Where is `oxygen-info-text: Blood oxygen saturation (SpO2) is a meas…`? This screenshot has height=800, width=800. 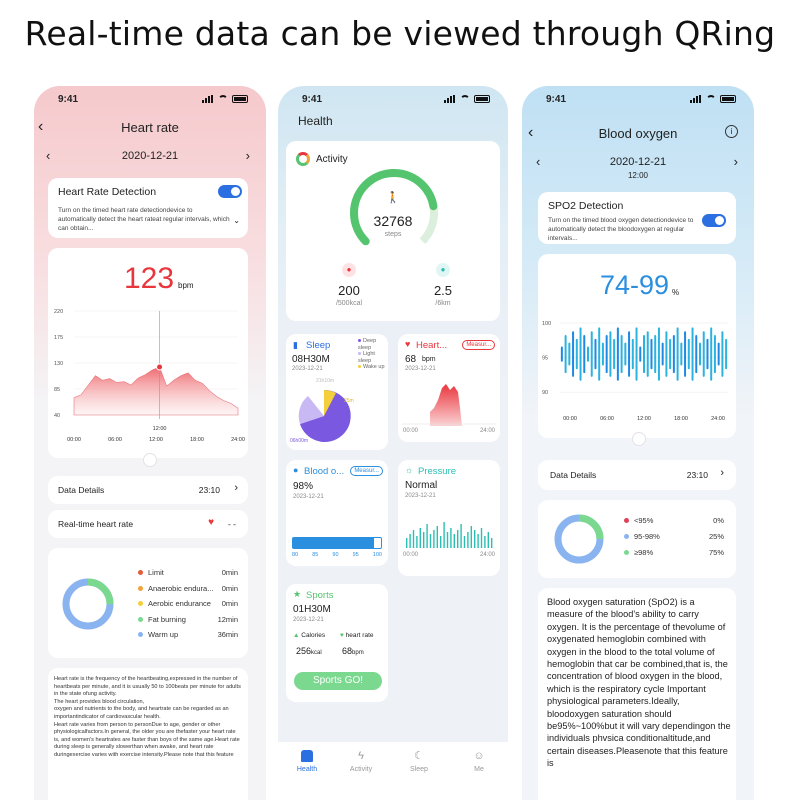 oxygen-info-text: Blood oxygen saturation (SpO2) is a meas… is located at coordinates (639, 683).